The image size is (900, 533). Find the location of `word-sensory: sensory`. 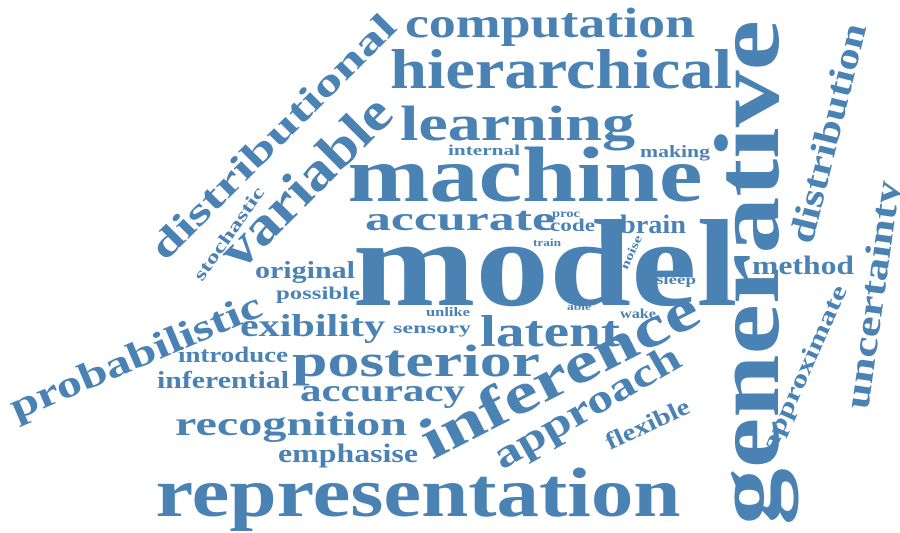

word-sensory: sensory is located at coordinates (432, 328).